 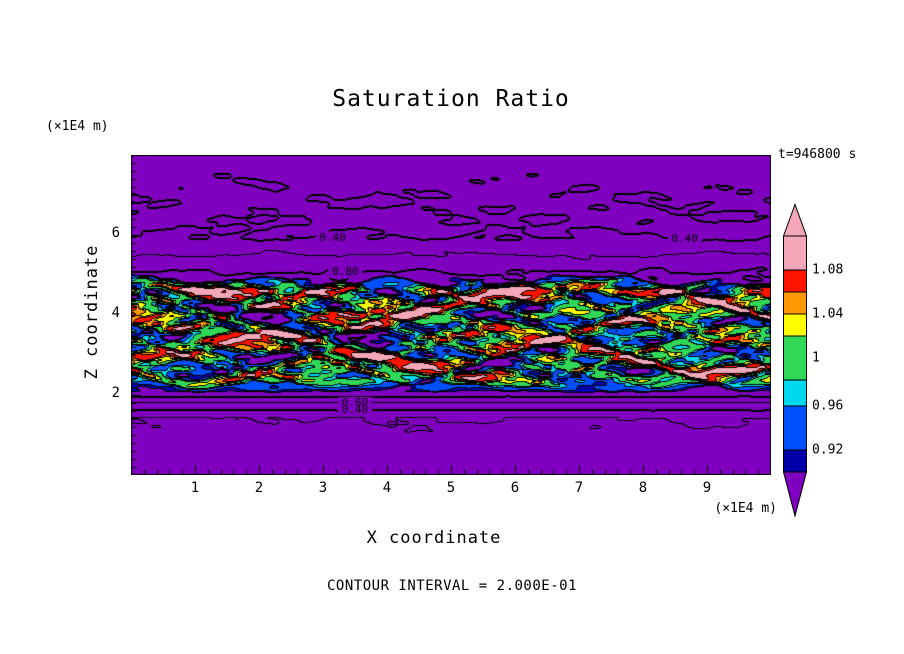 What do you see at coordinates (817, 154) in the screenshot?
I see `timestamp-label: t=946800 s` at bounding box center [817, 154].